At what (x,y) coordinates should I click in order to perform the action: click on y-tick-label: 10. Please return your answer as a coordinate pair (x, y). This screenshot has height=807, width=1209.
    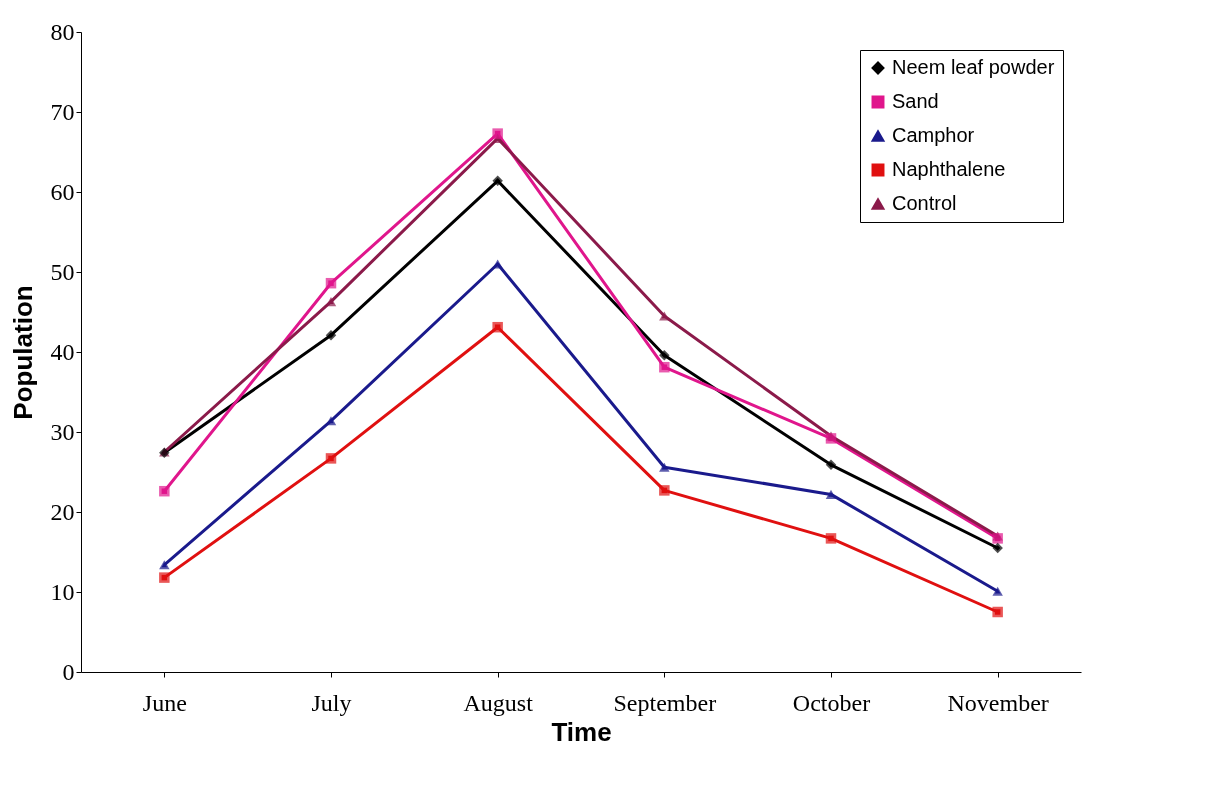
    Looking at the image, I should click on (62, 591).